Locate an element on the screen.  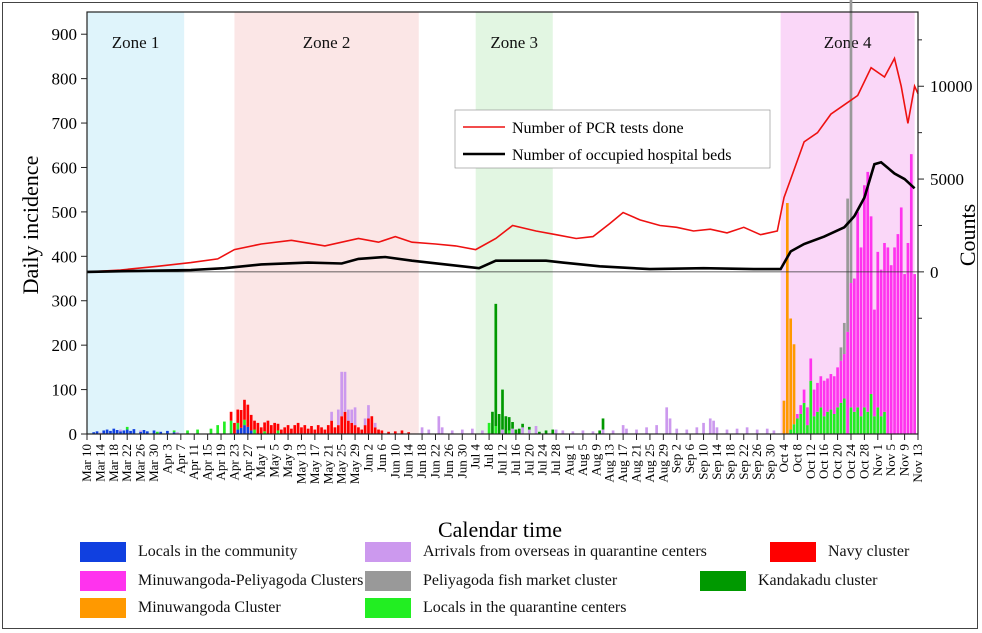
x-tick-label: Jul 12 is located at coordinates (502, 459).